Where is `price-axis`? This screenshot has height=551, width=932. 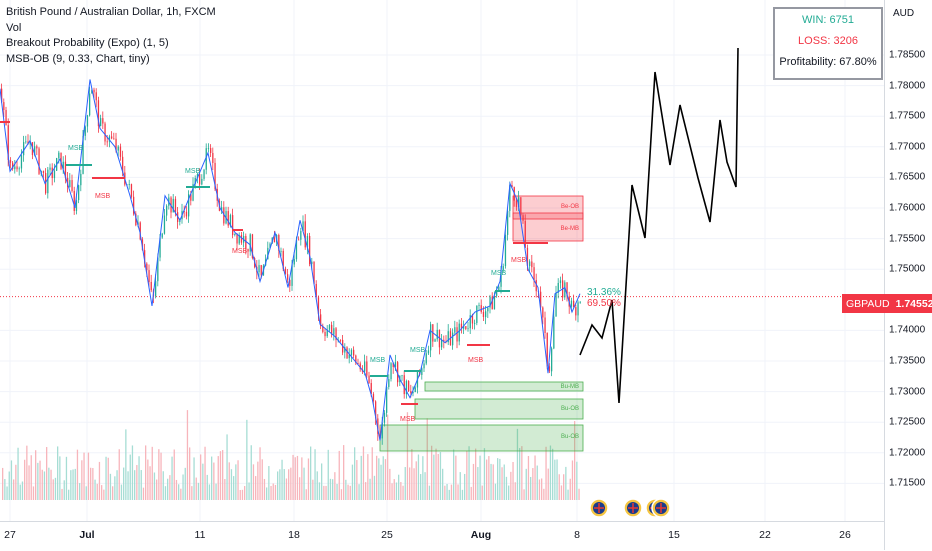
price-axis is located at coordinates (908, 275).